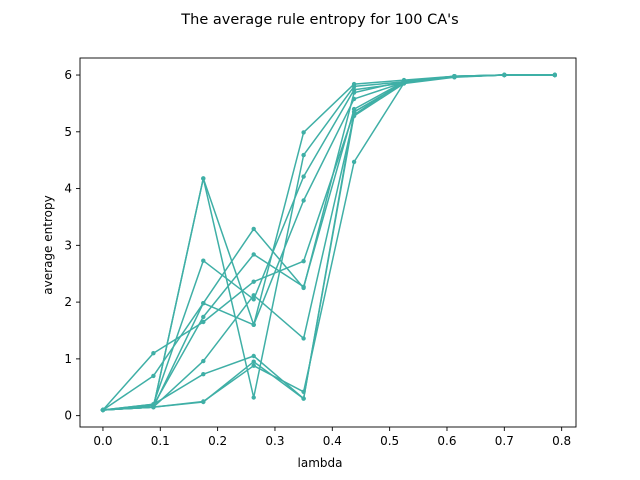 The image size is (640, 480). What do you see at coordinates (68, 132) in the screenshot?
I see `y-tick-label: 5` at bounding box center [68, 132].